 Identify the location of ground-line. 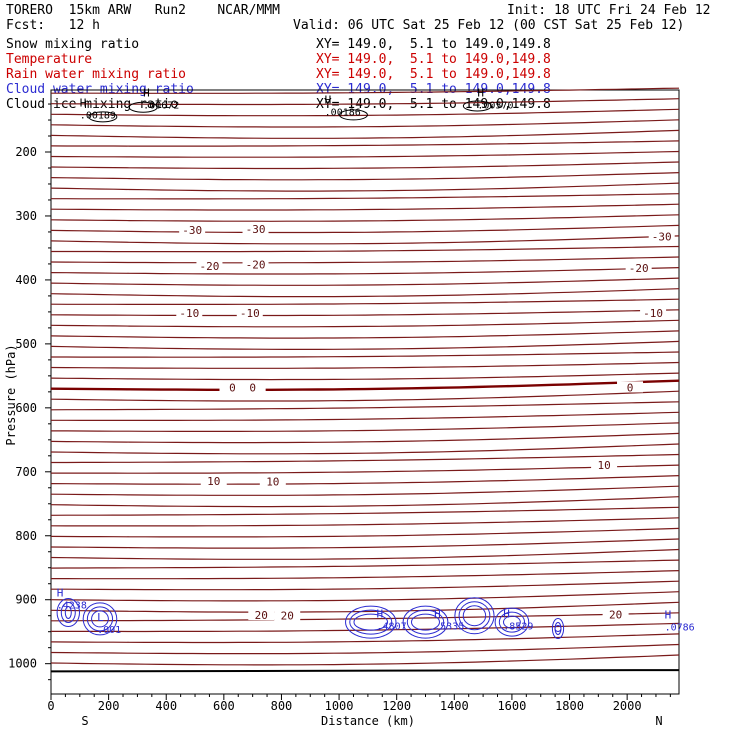
(365, 671).